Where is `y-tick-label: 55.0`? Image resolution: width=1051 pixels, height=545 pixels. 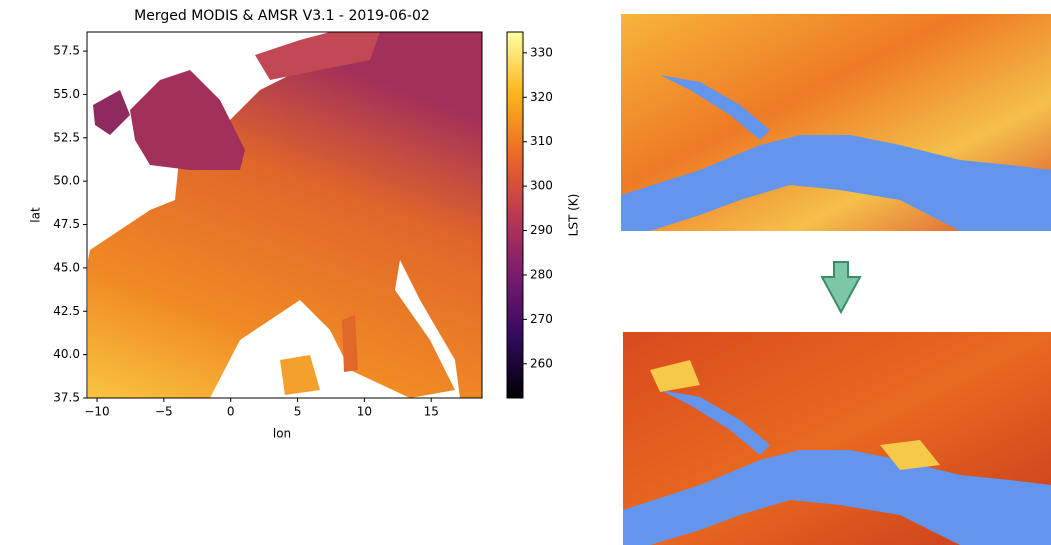 y-tick-label: 55.0 is located at coordinates (66, 94).